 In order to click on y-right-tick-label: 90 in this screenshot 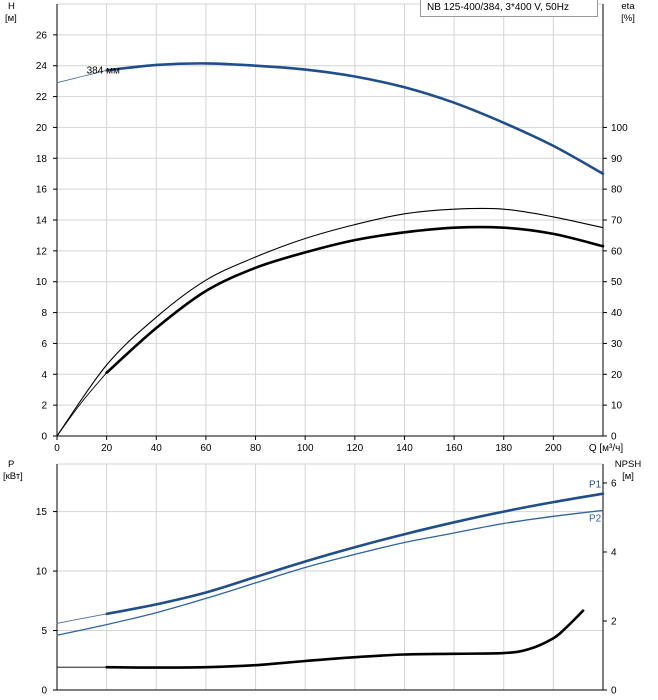, I will do `click(617, 159)`.